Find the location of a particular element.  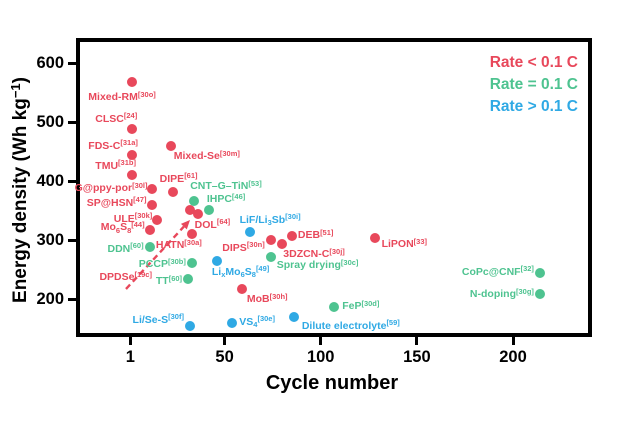

data-point-label-lif-li3sb: LiF/Li3Sb[30i] is located at coordinates (270, 220).